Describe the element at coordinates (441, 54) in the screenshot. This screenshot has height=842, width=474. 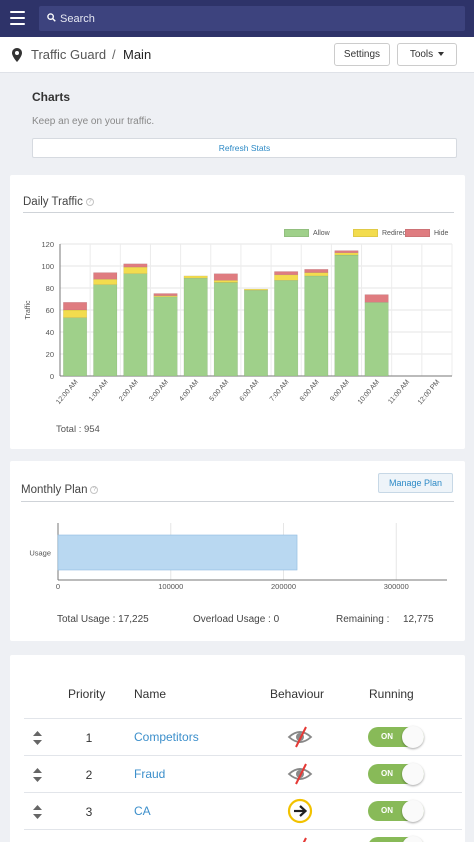
I see `caret-down-icon` at that location.